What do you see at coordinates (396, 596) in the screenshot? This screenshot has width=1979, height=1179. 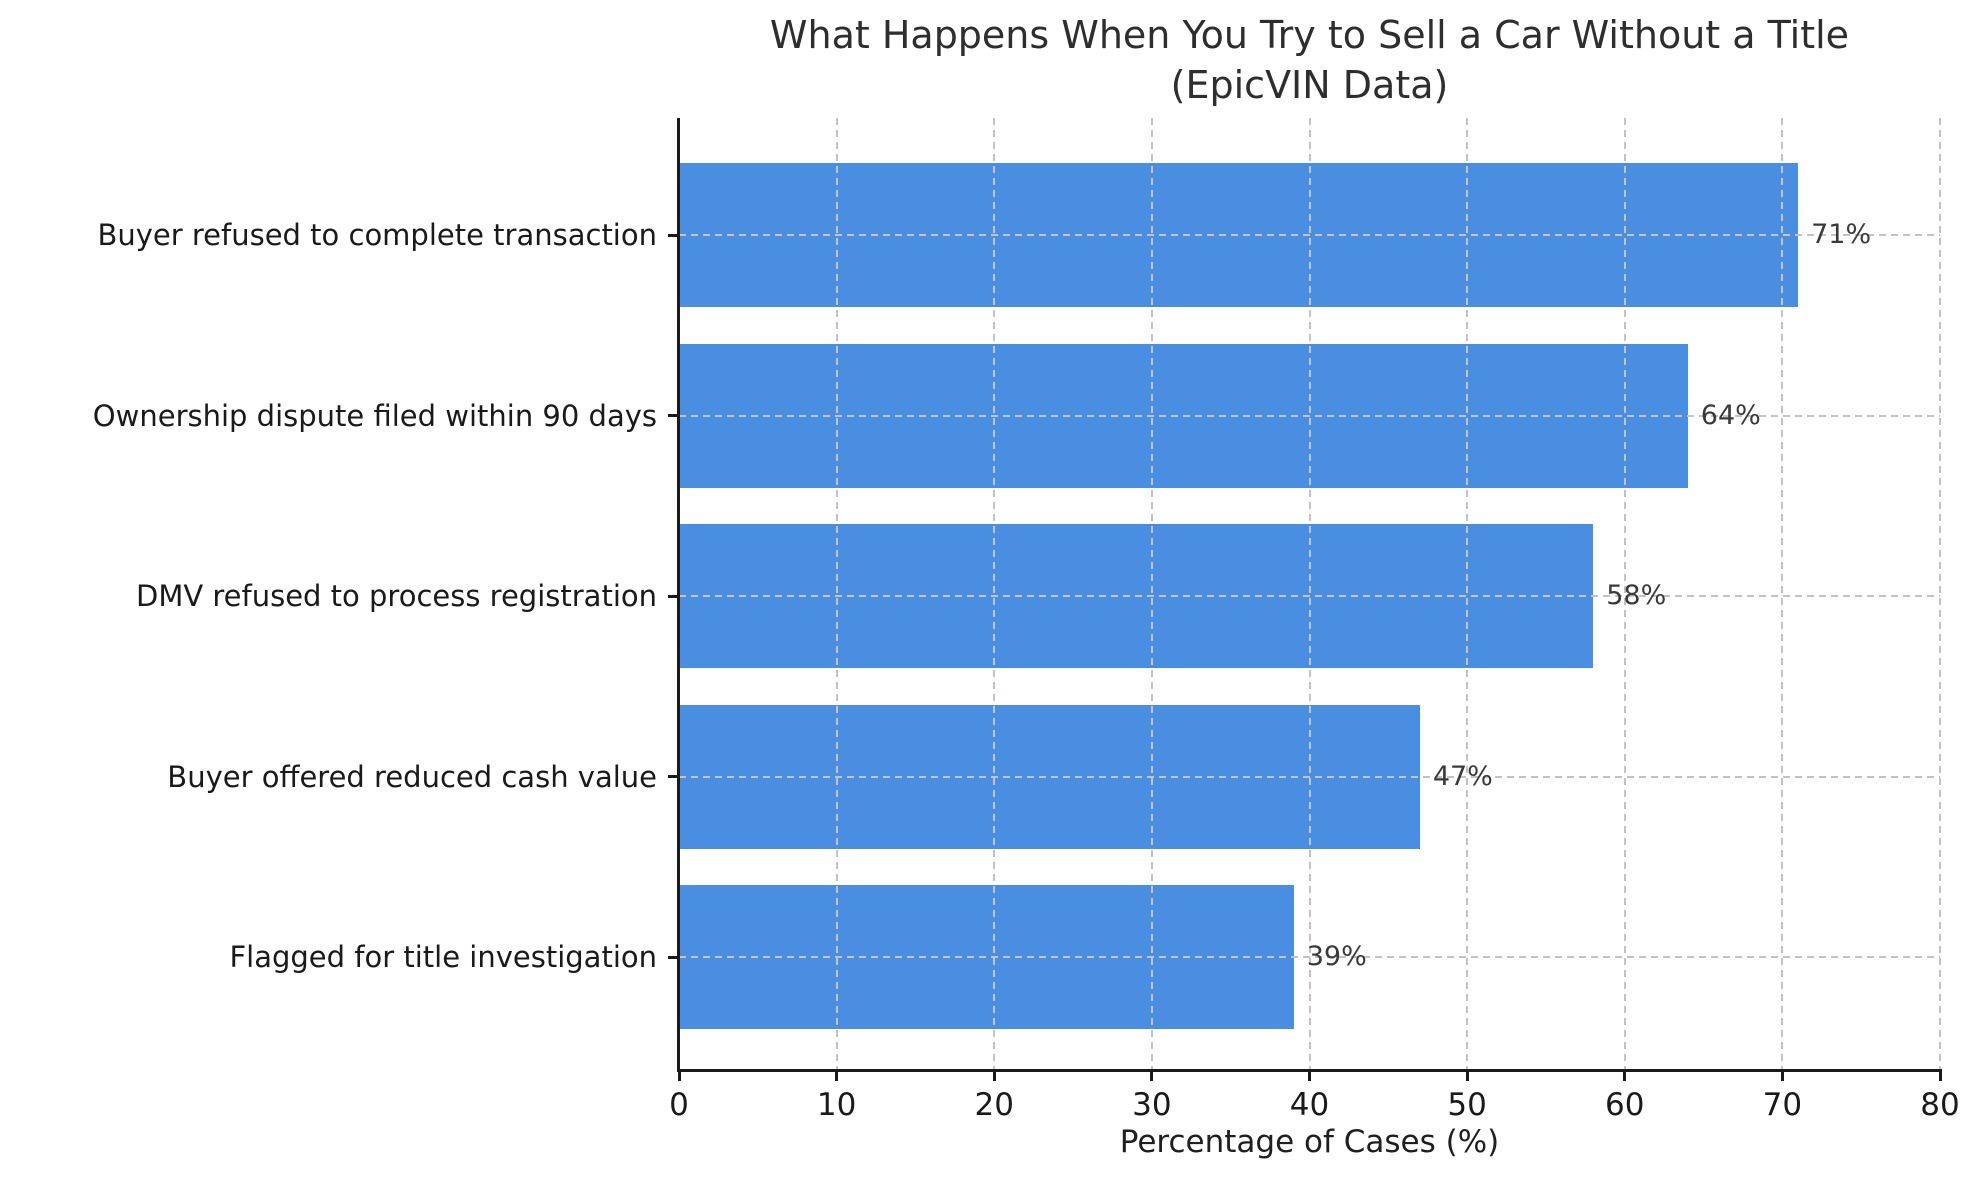 I see `category-label: DMV refused to process registration` at bounding box center [396, 596].